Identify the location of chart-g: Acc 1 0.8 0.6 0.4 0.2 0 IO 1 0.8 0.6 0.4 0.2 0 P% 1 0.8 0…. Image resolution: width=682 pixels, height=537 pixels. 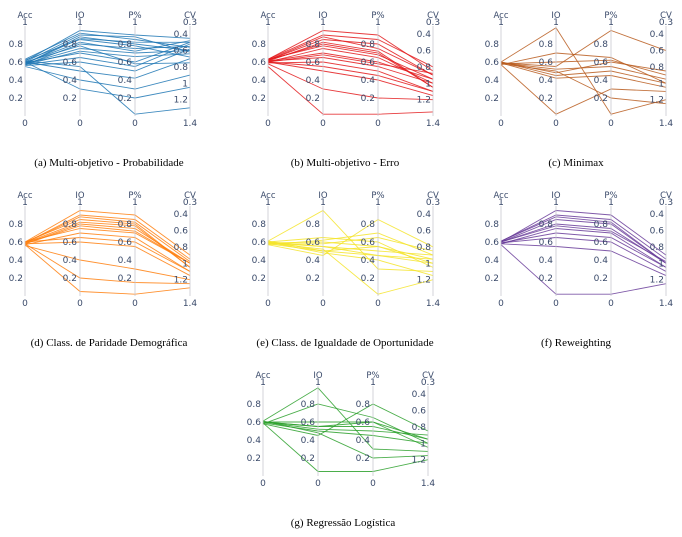
(347, 431).